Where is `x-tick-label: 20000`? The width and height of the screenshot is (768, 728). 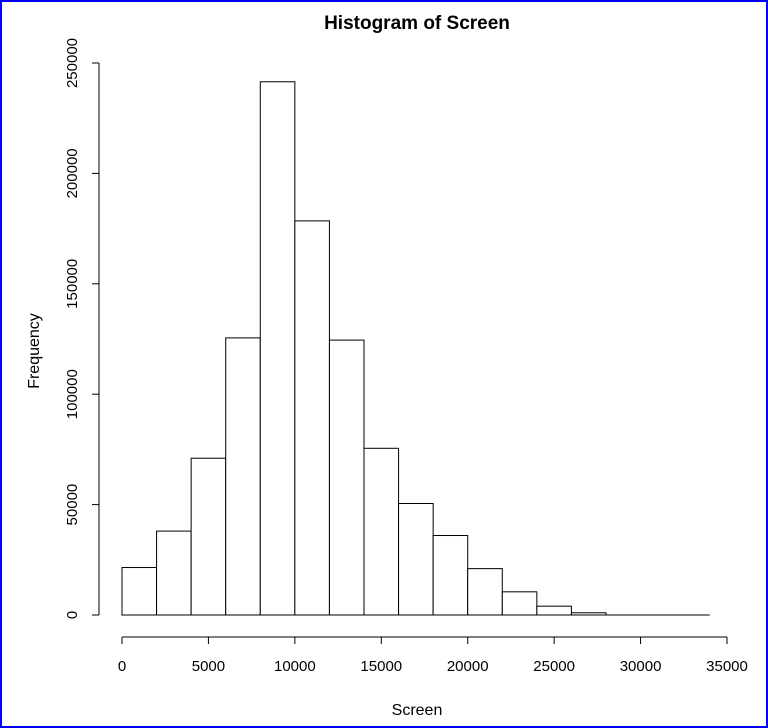 x-tick-label: 20000 is located at coordinates (468, 666).